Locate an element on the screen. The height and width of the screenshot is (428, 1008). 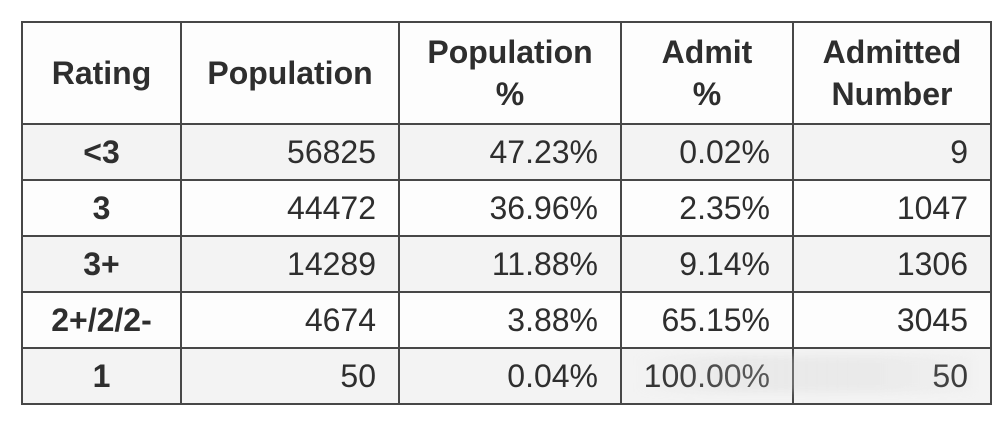
cell-population-pct: 3.88% is located at coordinates (510, 320).